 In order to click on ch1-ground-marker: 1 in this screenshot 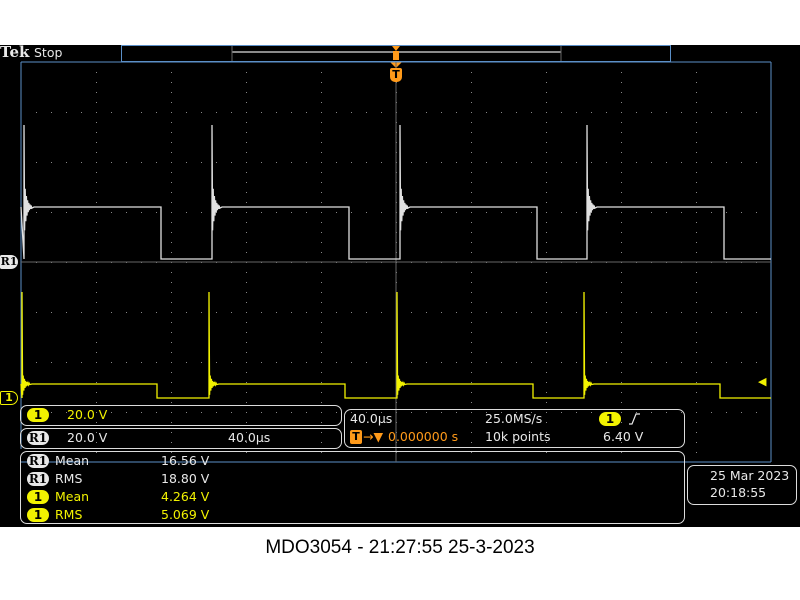, I will do `click(9, 398)`.